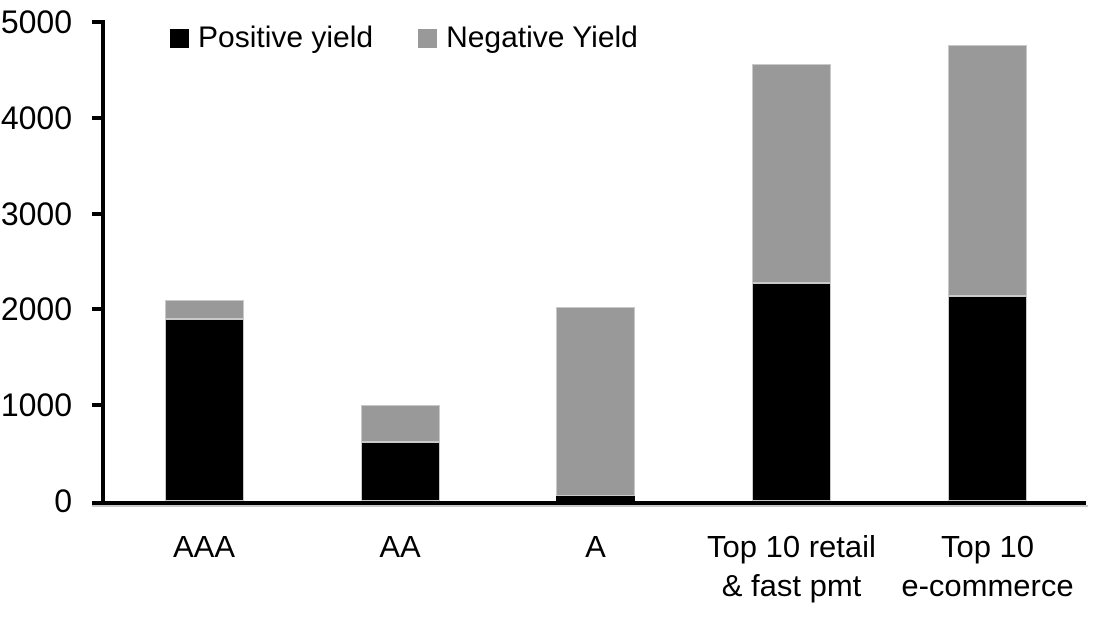  I want to click on y-tick-label-0: 0, so click(63, 501).